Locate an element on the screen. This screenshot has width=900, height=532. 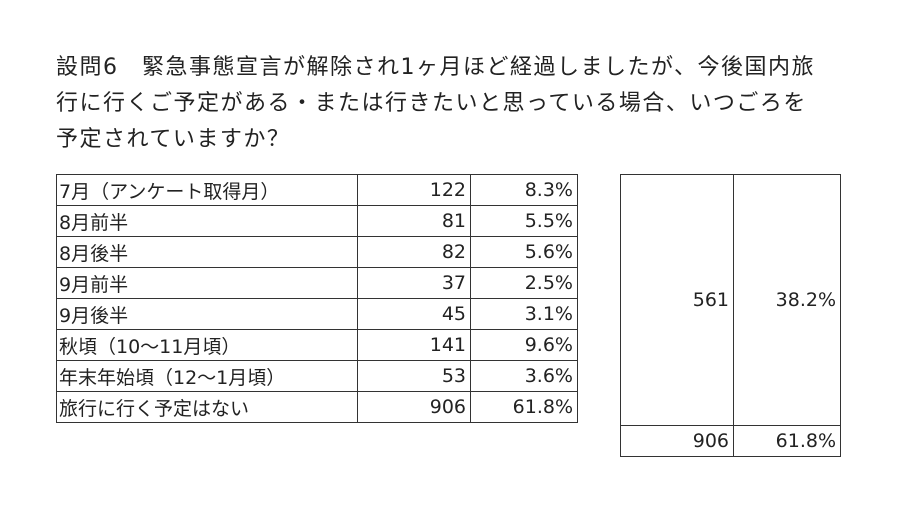
row-count: 141 is located at coordinates (414, 345).